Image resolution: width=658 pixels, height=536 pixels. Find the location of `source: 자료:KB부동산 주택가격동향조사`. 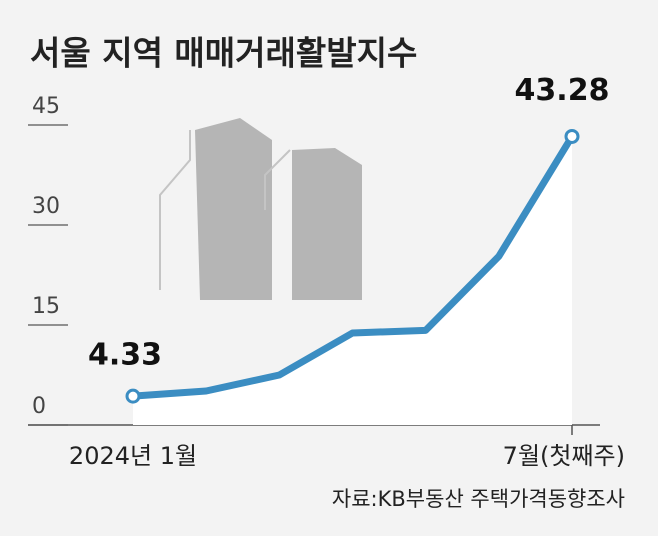

source: 자료:KB부동산 주택가격동향조사 is located at coordinates (478, 499).